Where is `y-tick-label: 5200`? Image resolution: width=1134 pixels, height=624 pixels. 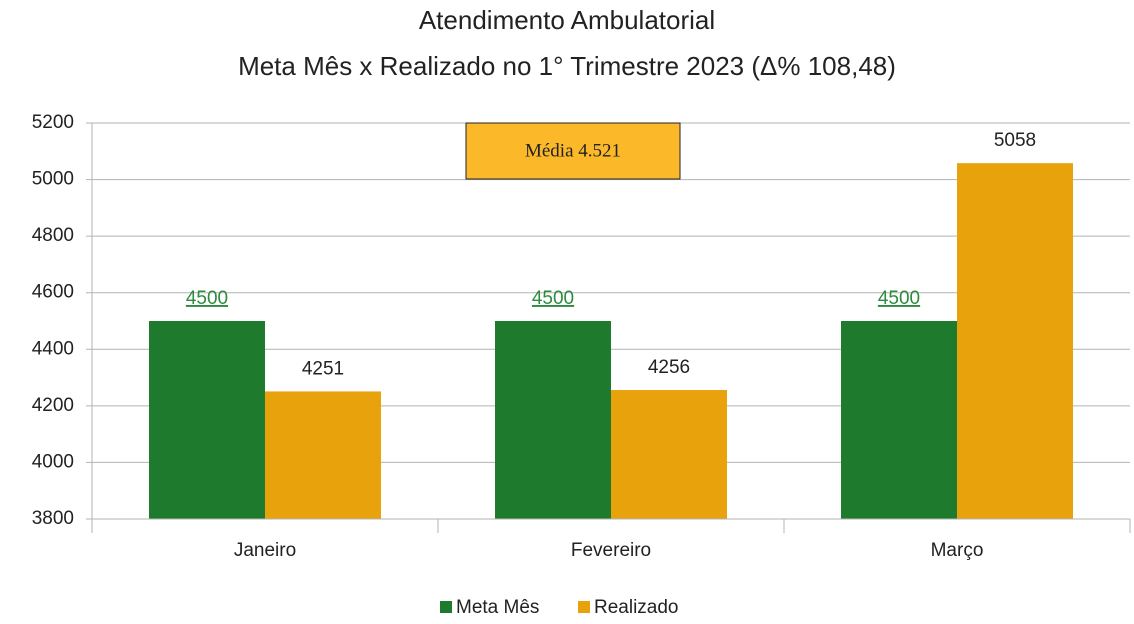
y-tick-label: 5200 is located at coordinates (53, 122).